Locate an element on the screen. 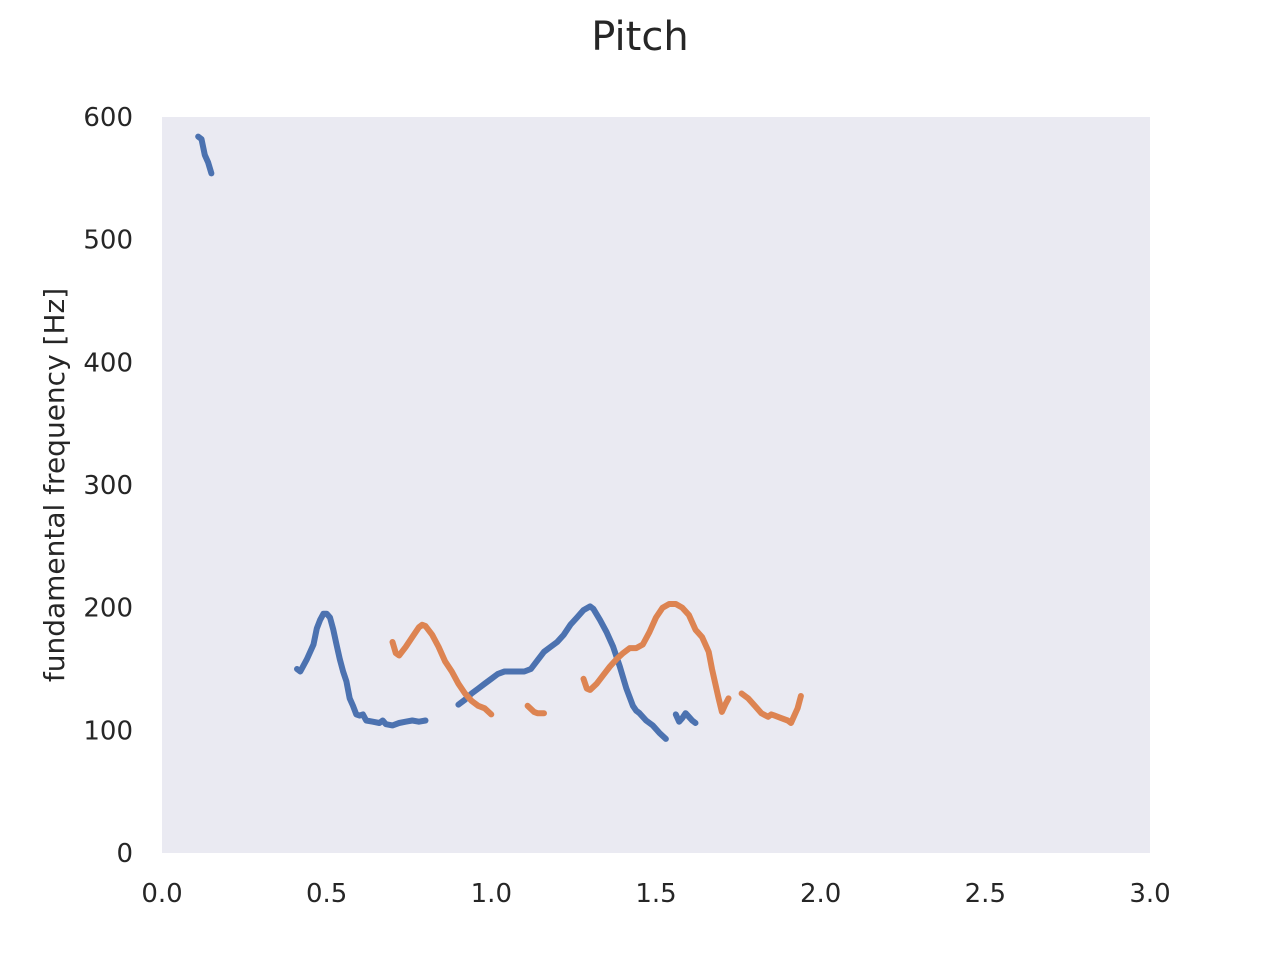 The height and width of the screenshot is (965, 1280). y-tick-label: 200 is located at coordinates (108, 609).